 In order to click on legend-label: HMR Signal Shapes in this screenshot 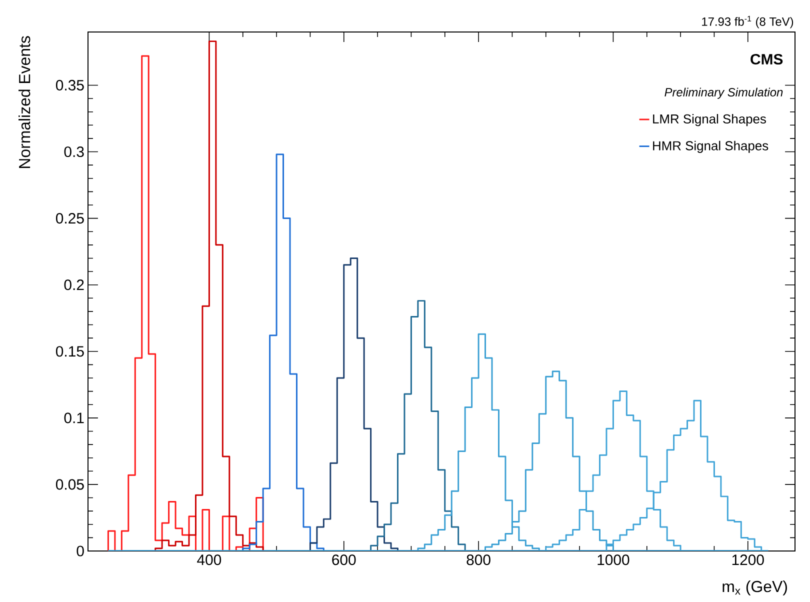, I will do `click(710, 146)`.